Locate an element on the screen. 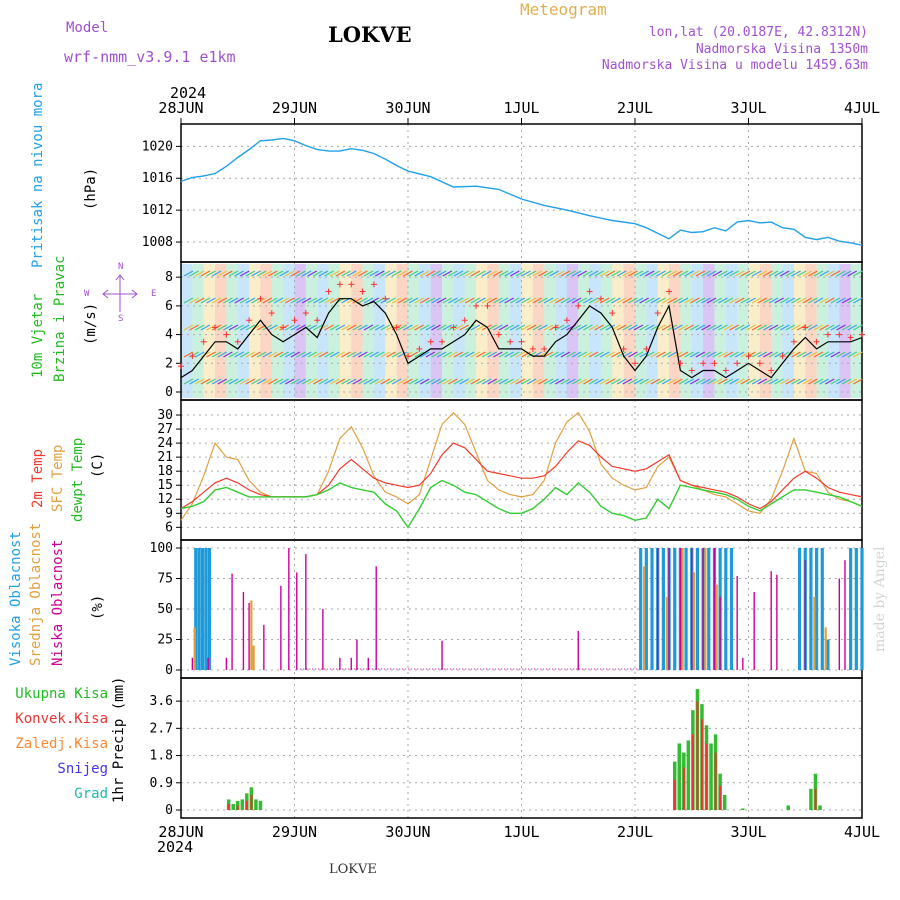 This screenshot has width=900, height=900. compass-south: S is located at coordinates (121, 319).